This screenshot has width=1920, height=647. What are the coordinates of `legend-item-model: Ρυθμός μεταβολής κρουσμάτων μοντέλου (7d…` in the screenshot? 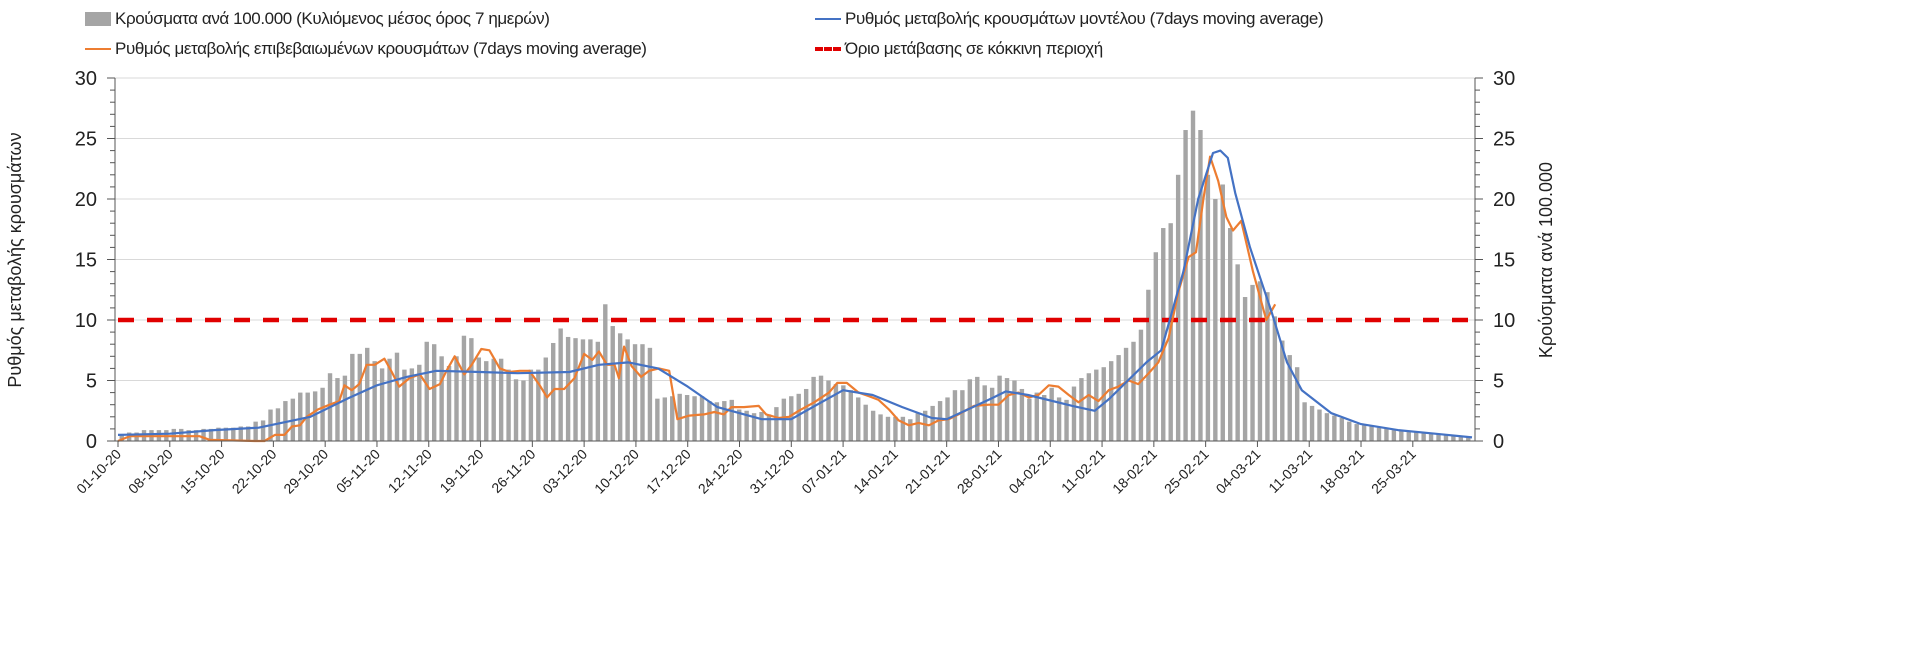 It's located at (1069, 19).